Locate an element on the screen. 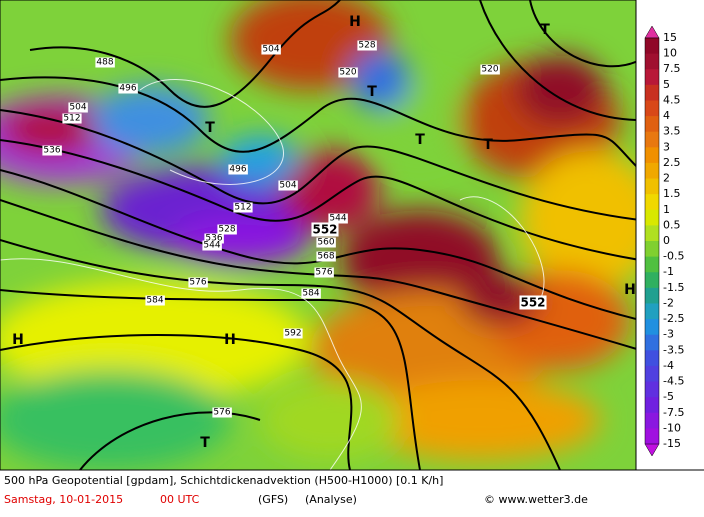  colorbar-label: -5 is located at coordinates (668, 396).